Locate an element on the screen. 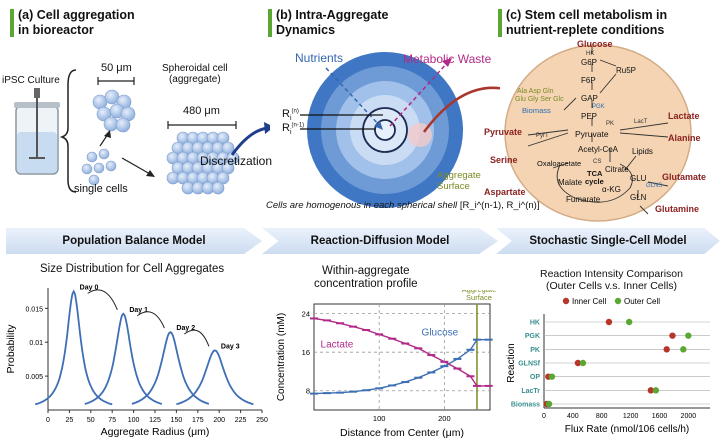 This screenshot has height=443, width=720. series-0-curve is located at coordinates (73, 347).